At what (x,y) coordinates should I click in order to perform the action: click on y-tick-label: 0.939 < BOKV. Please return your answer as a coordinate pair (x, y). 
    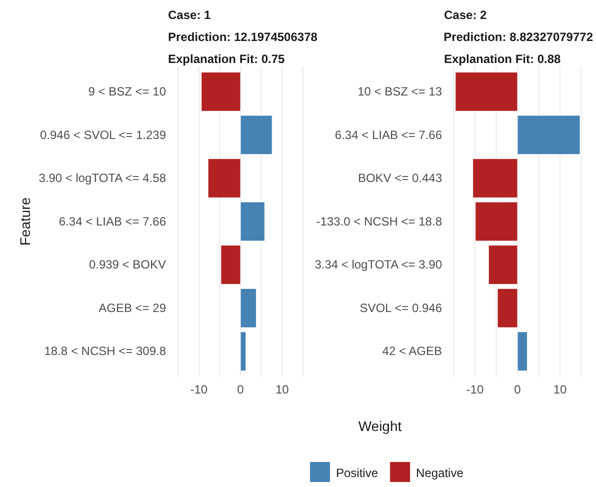
    Looking at the image, I should click on (127, 265).